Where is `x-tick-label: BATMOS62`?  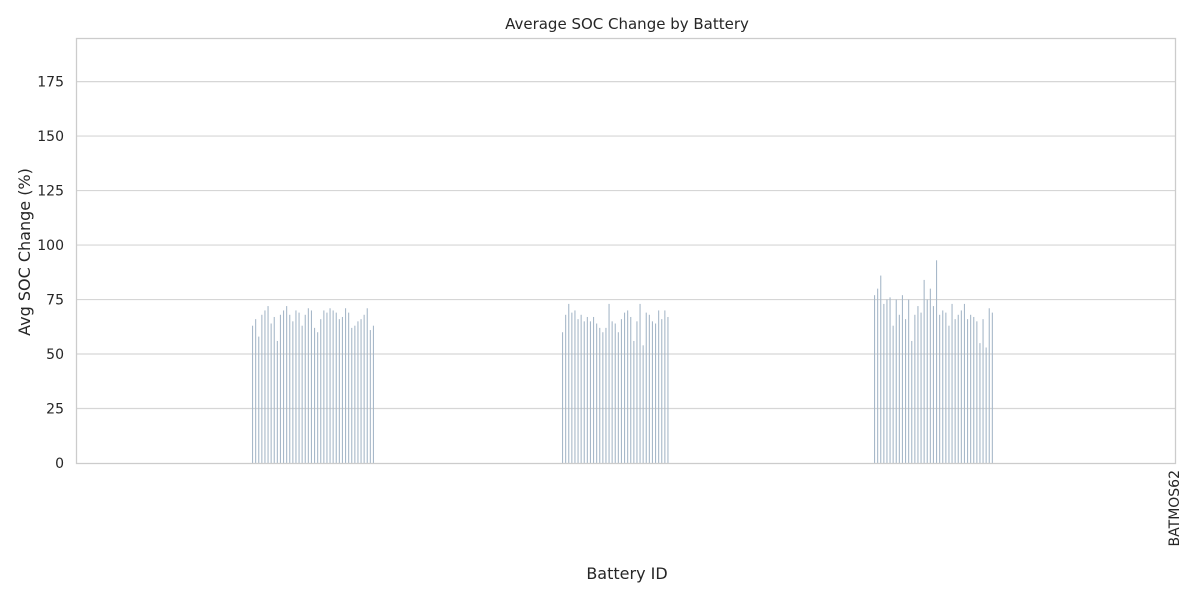 x-tick-label: BATMOS62 is located at coordinates (1175, 508).